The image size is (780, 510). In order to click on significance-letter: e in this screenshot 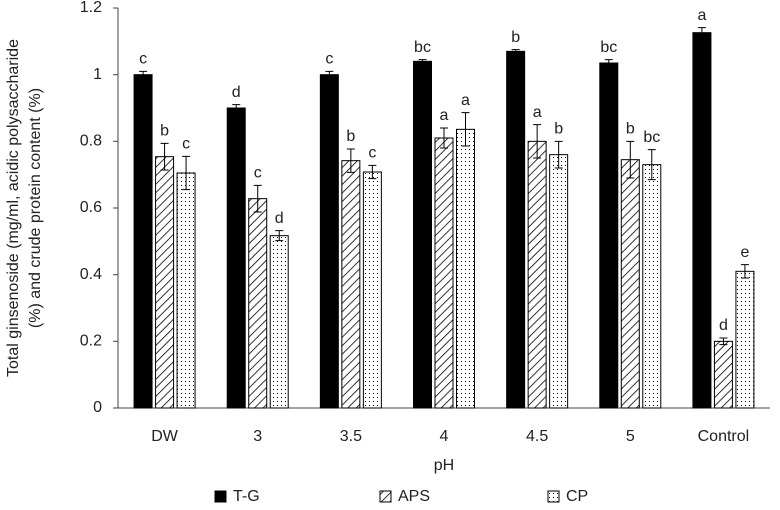, I will do `click(744, 252)`.